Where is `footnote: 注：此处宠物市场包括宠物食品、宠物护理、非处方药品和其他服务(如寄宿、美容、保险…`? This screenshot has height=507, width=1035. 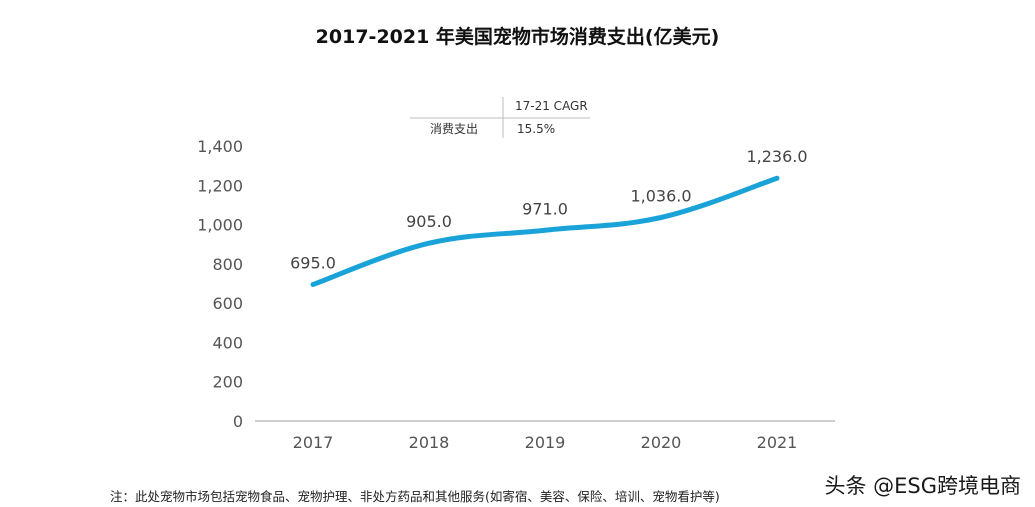 footnote: 注：此处宠物市场包括宠物食品、宠物护理、非处方药品和其他服务(如寄宿、美容、保险… is located at coordinates (415, 496).